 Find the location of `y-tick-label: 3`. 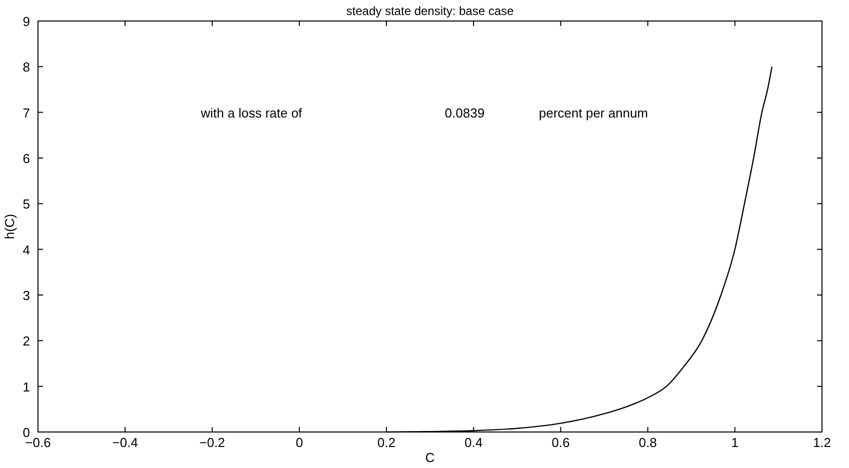

y-tick-label: 3 is located at coordinates (26, 295).